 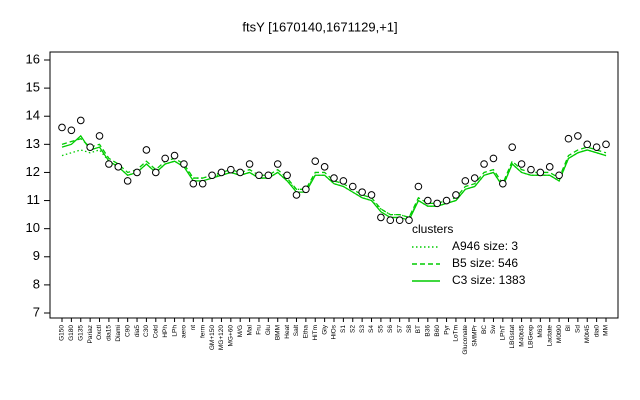 What do you see at coordinates (381, 329) in the screenshot?
I see `x-tick-label: S5` at bounding box center [381, 329].